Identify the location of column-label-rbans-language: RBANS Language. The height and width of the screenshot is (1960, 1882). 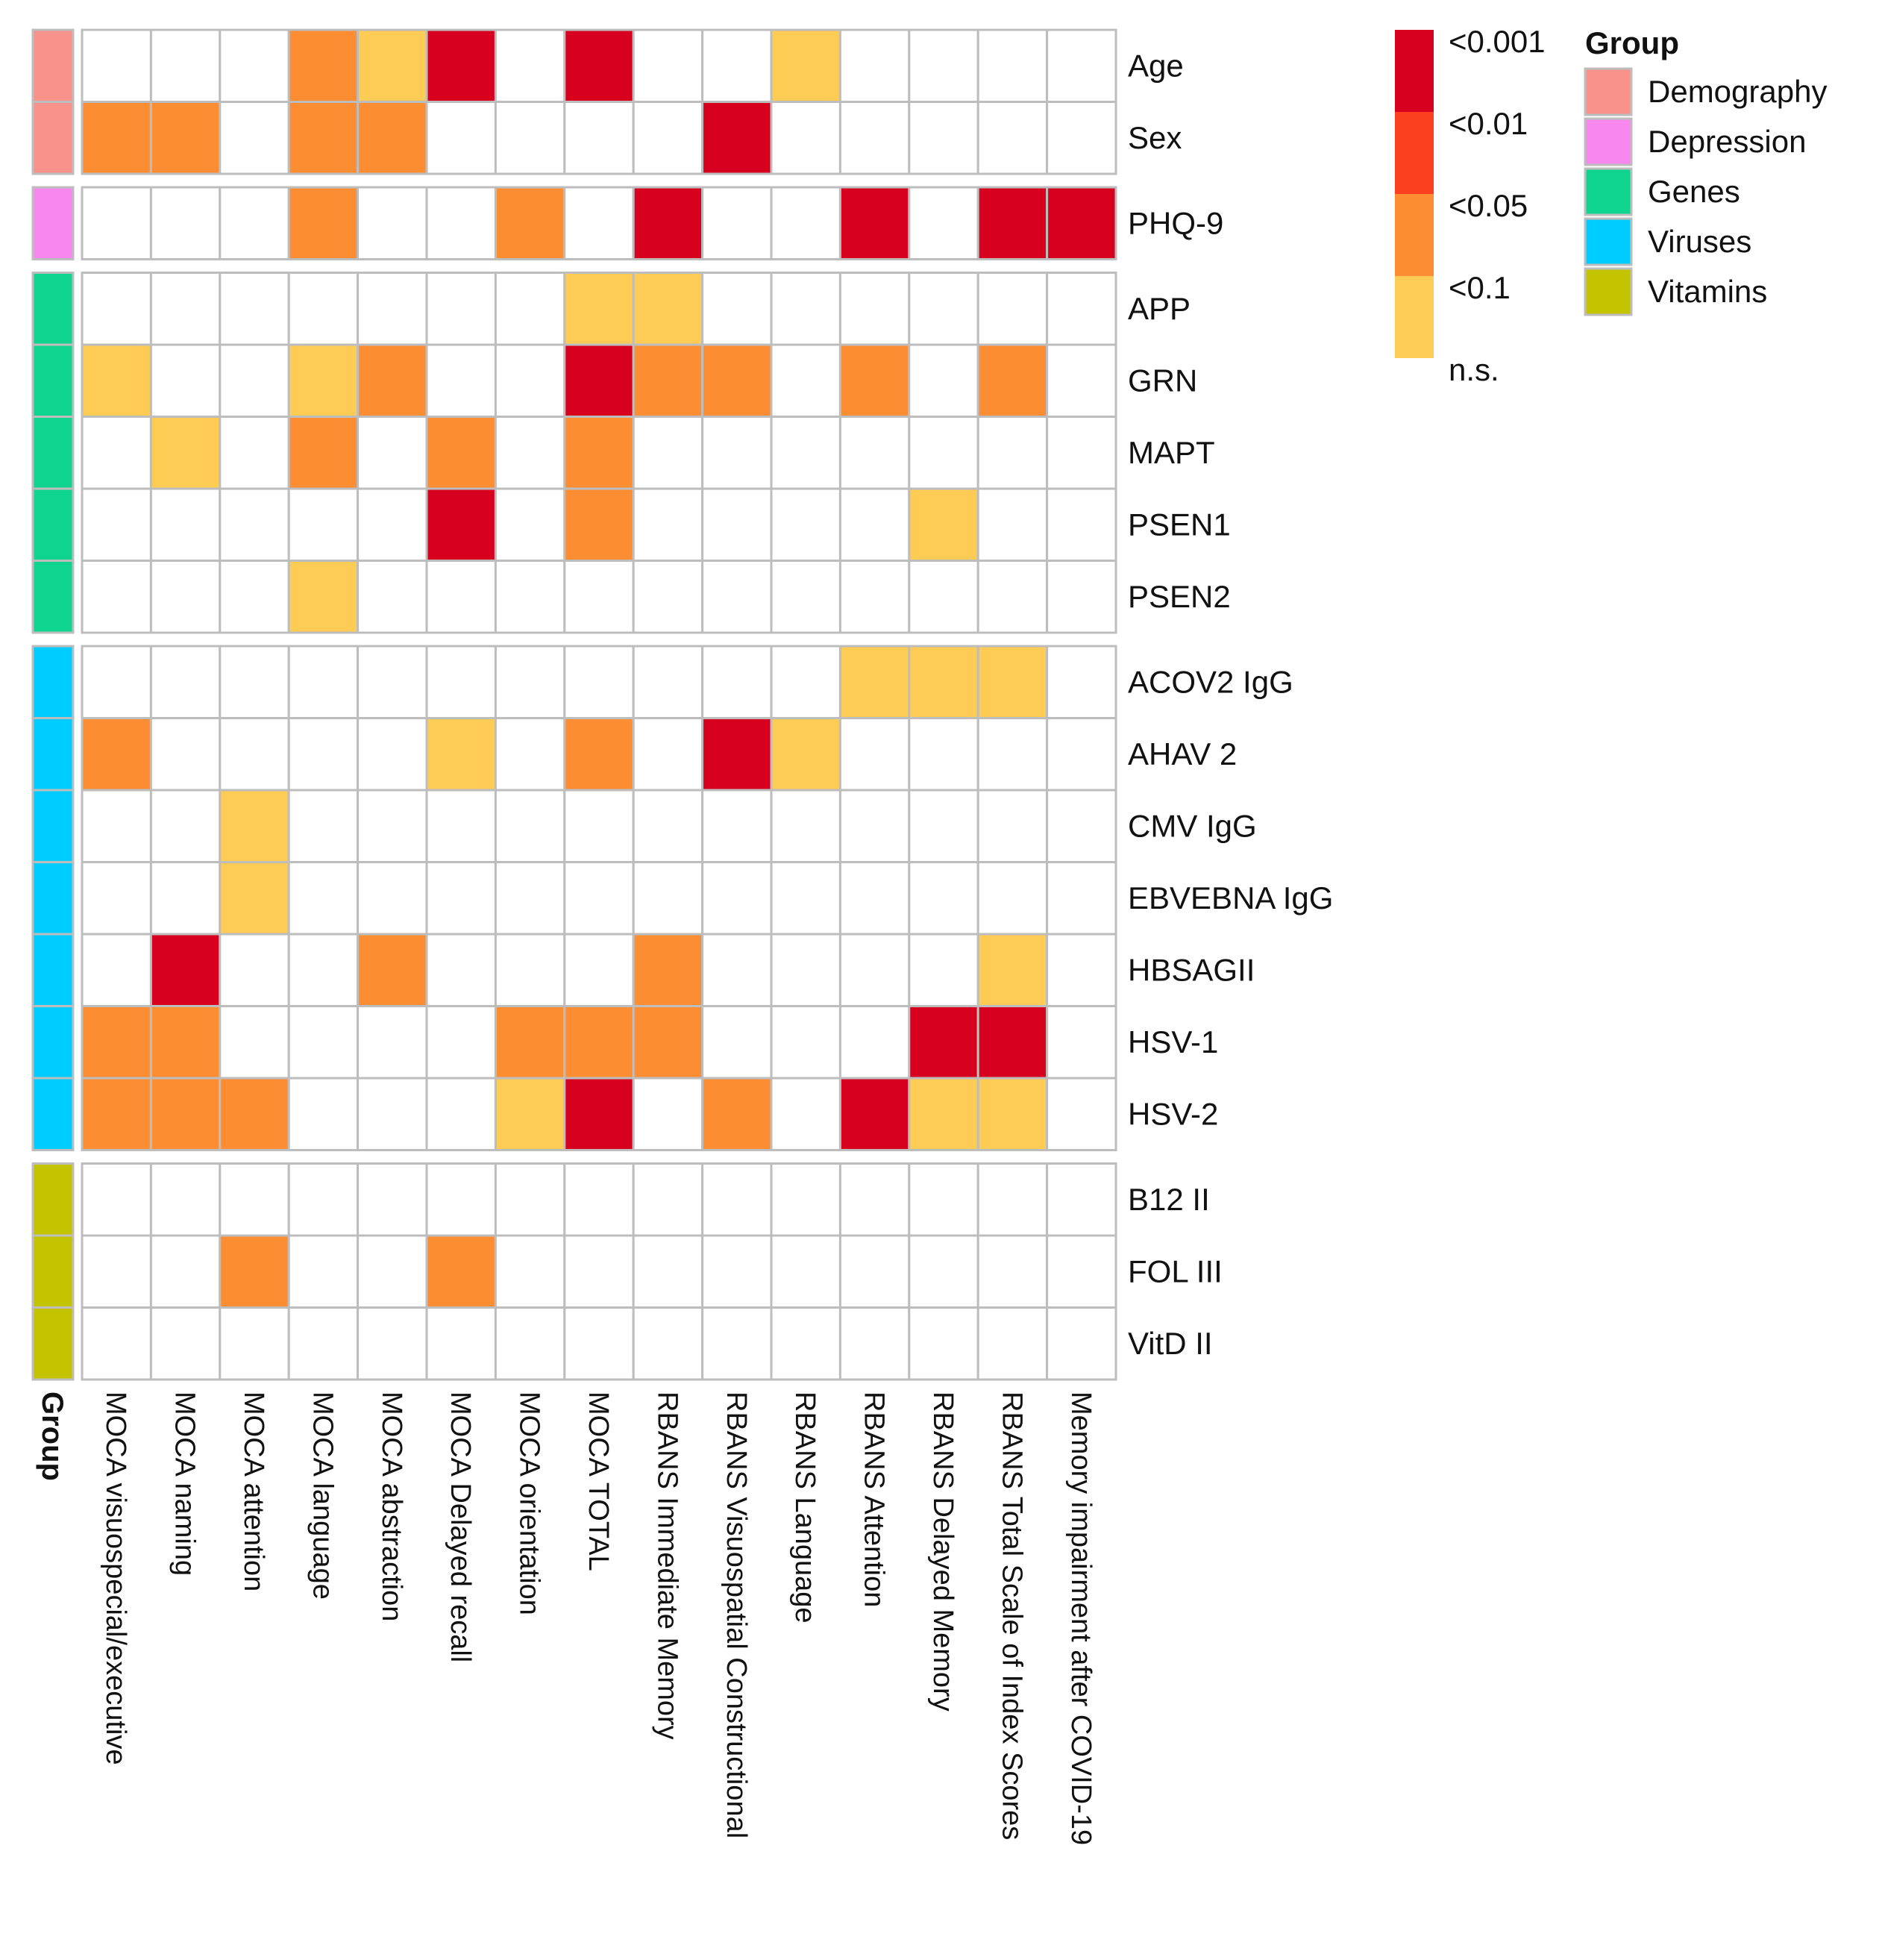
(805, 1507).